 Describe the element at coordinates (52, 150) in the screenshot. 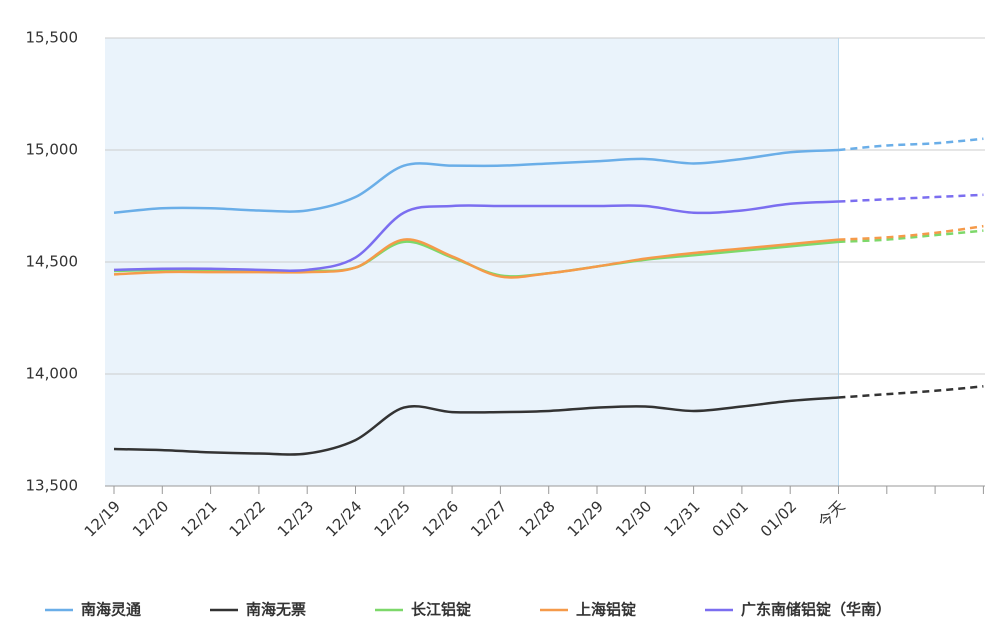

I see `y-tick-label: 15,000` at that location.